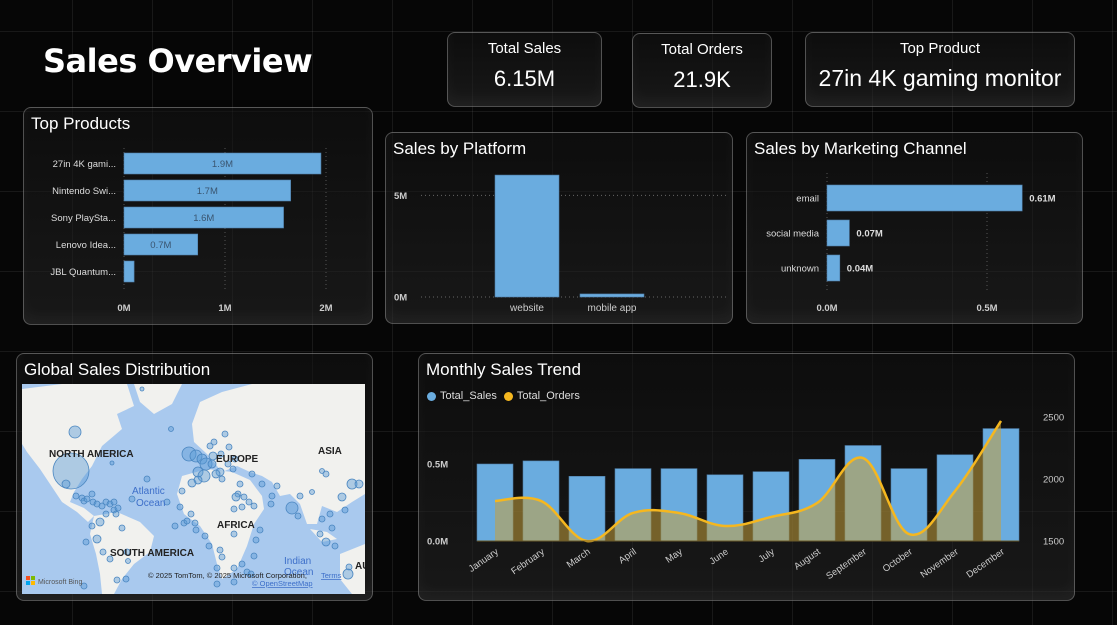  I want to click on platform-chart: 0M 5M website mobile app, so click(560, 229).